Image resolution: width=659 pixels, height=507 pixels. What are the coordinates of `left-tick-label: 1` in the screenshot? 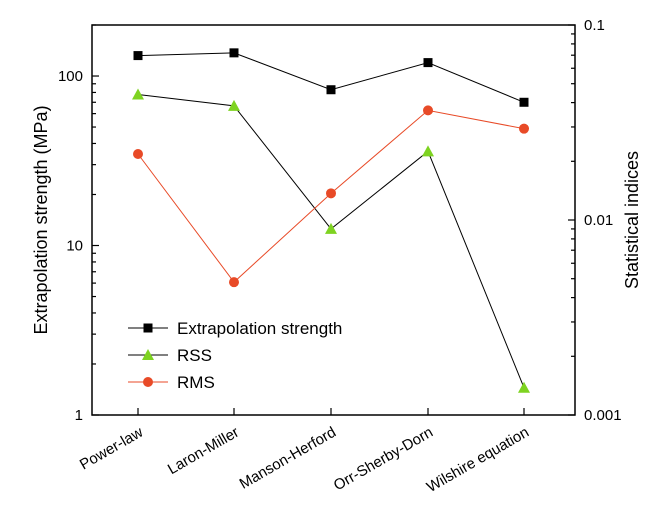 It's located at (79, 415).